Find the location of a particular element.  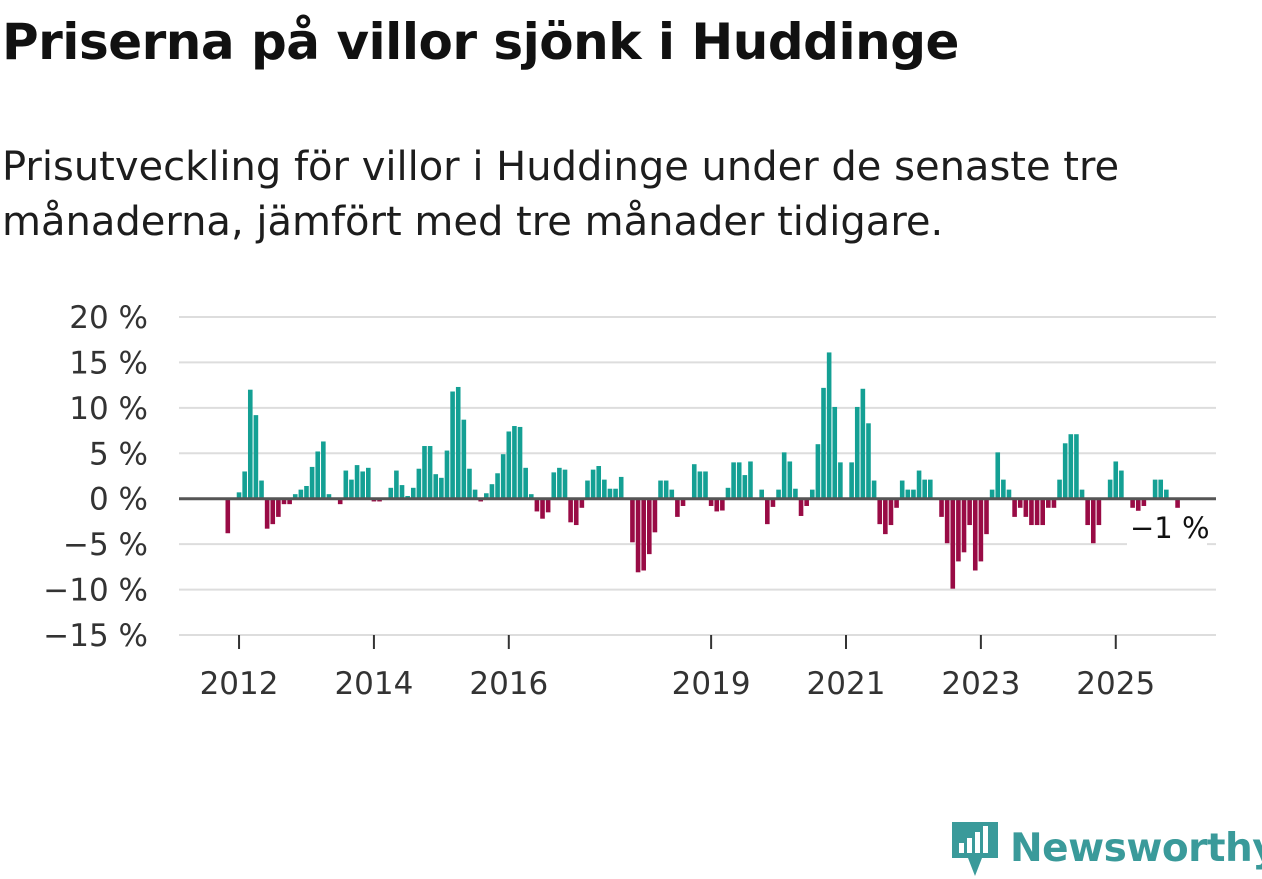

x-tick-label: 2016 is located at coordinates (508, 684).